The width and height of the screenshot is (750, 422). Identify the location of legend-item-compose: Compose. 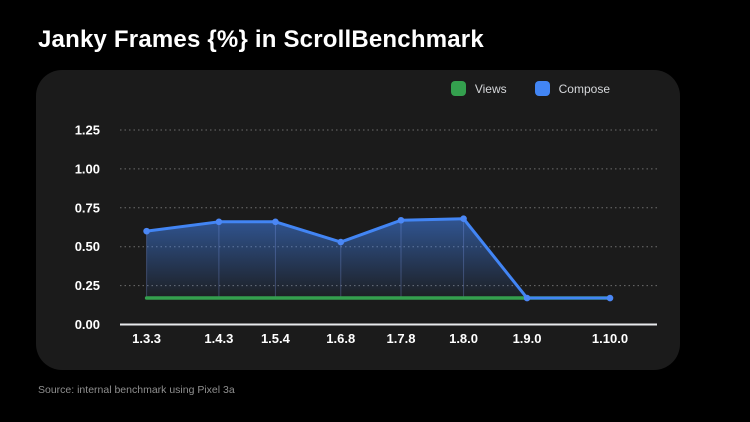
(572, 88).